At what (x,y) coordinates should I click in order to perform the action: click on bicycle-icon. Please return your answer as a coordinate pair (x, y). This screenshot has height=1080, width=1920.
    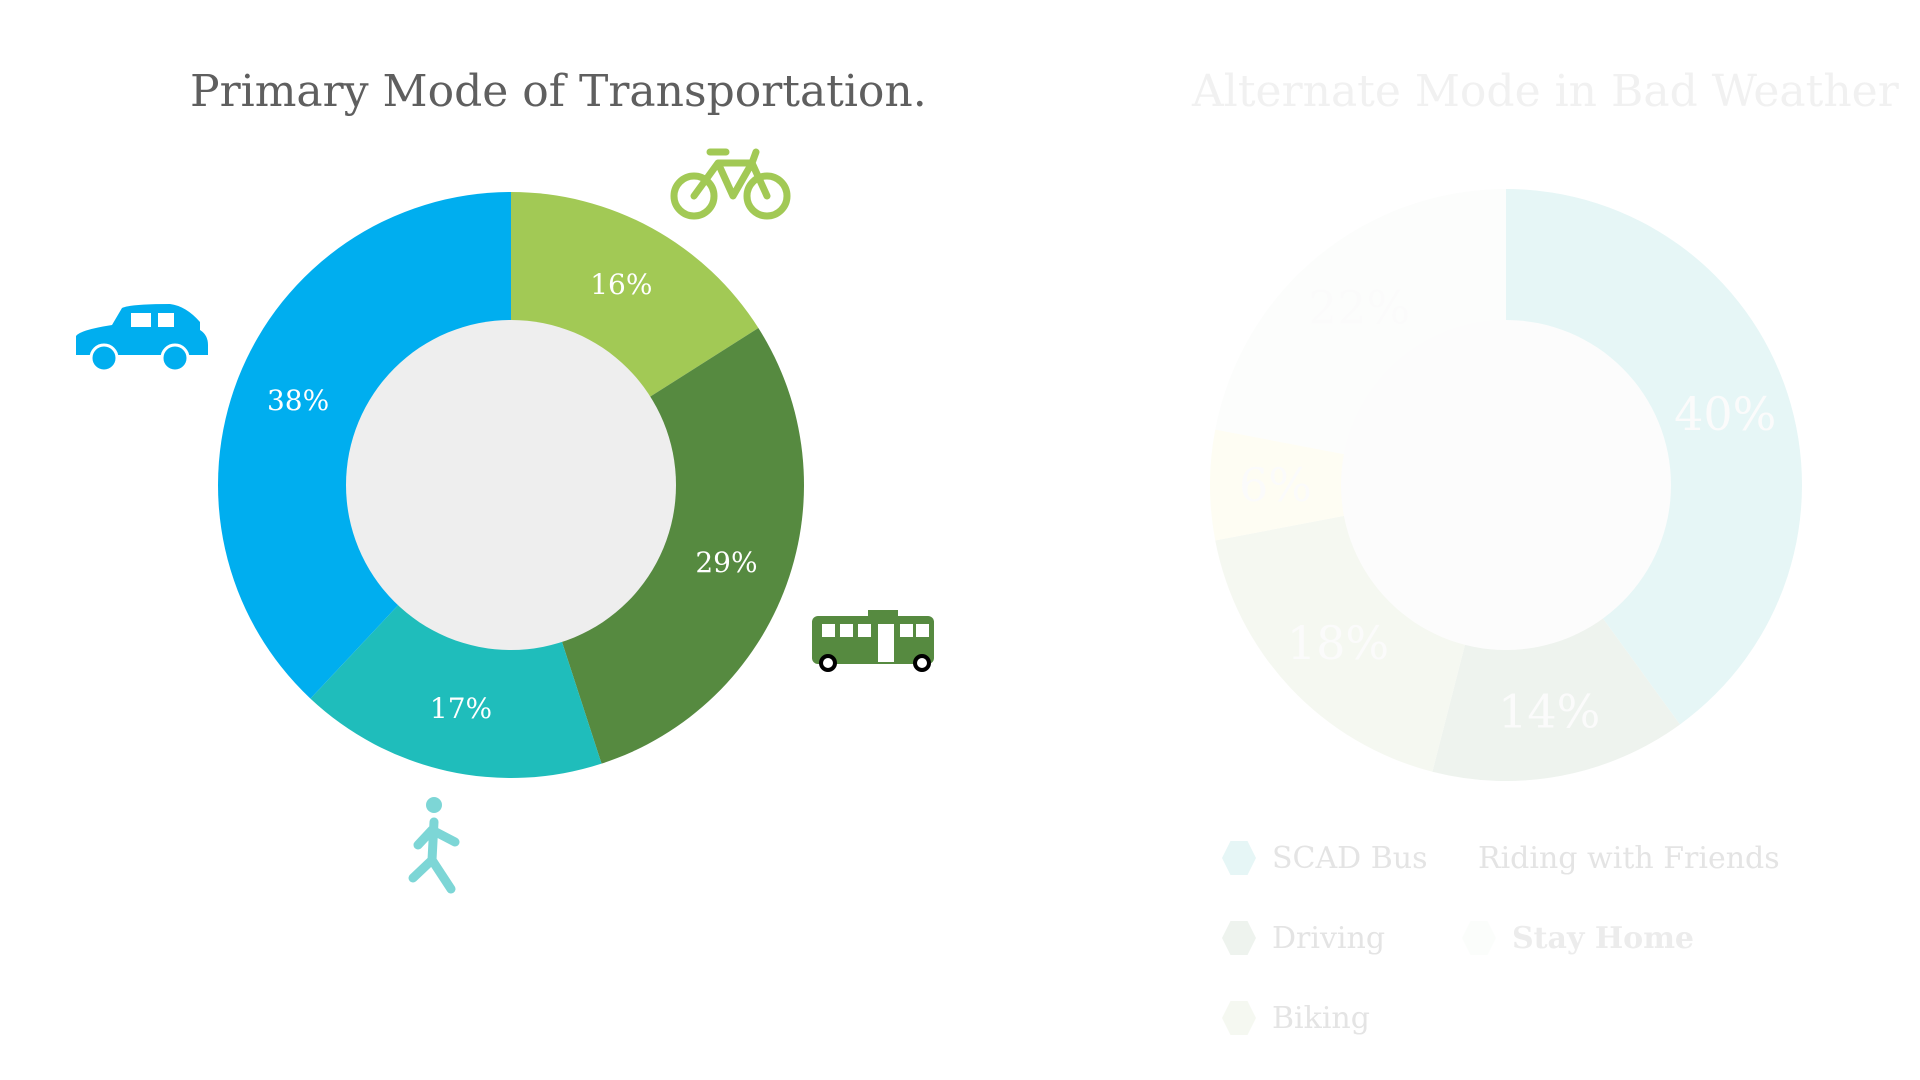
    Looking at the image, I should click on (730, 184).